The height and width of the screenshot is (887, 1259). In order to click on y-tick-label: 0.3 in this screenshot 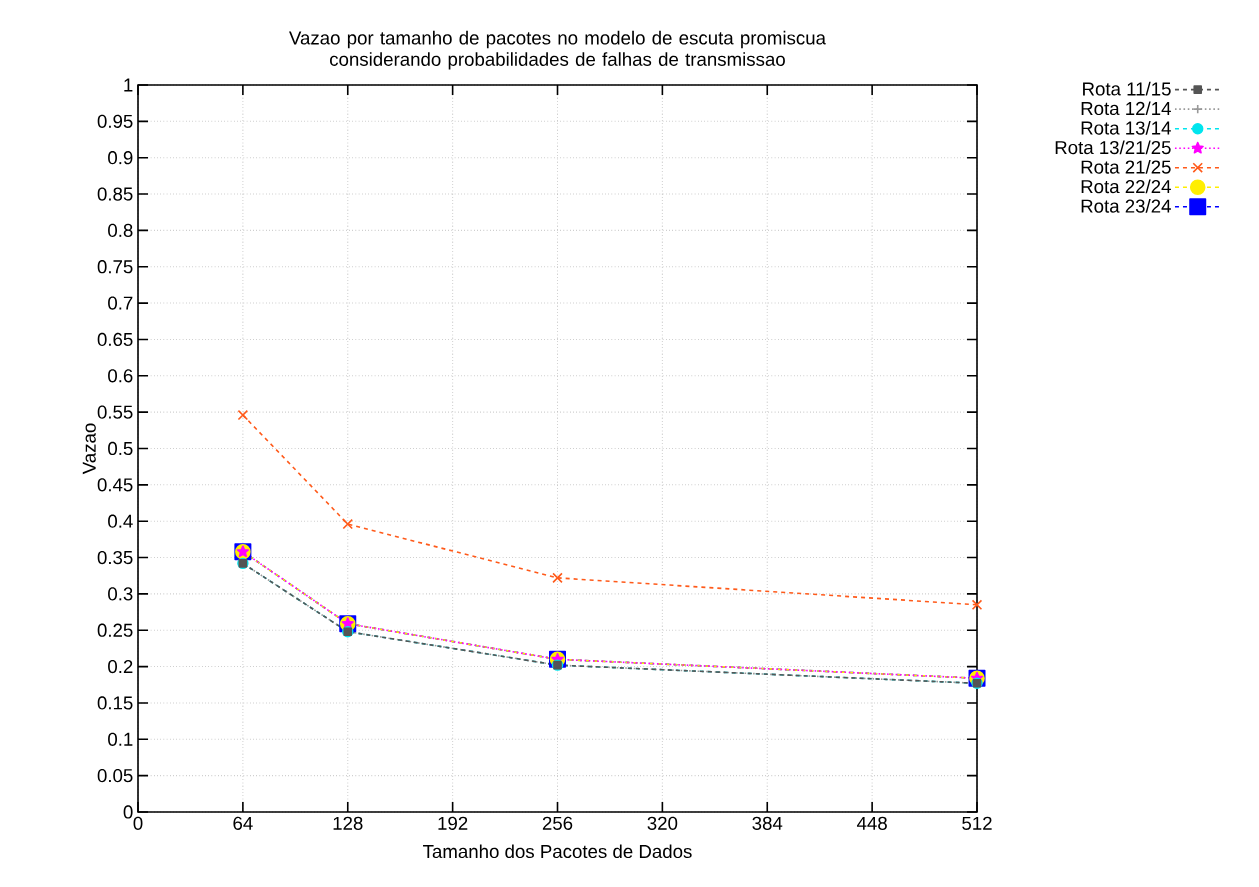, I will do `click(120, 594)`.